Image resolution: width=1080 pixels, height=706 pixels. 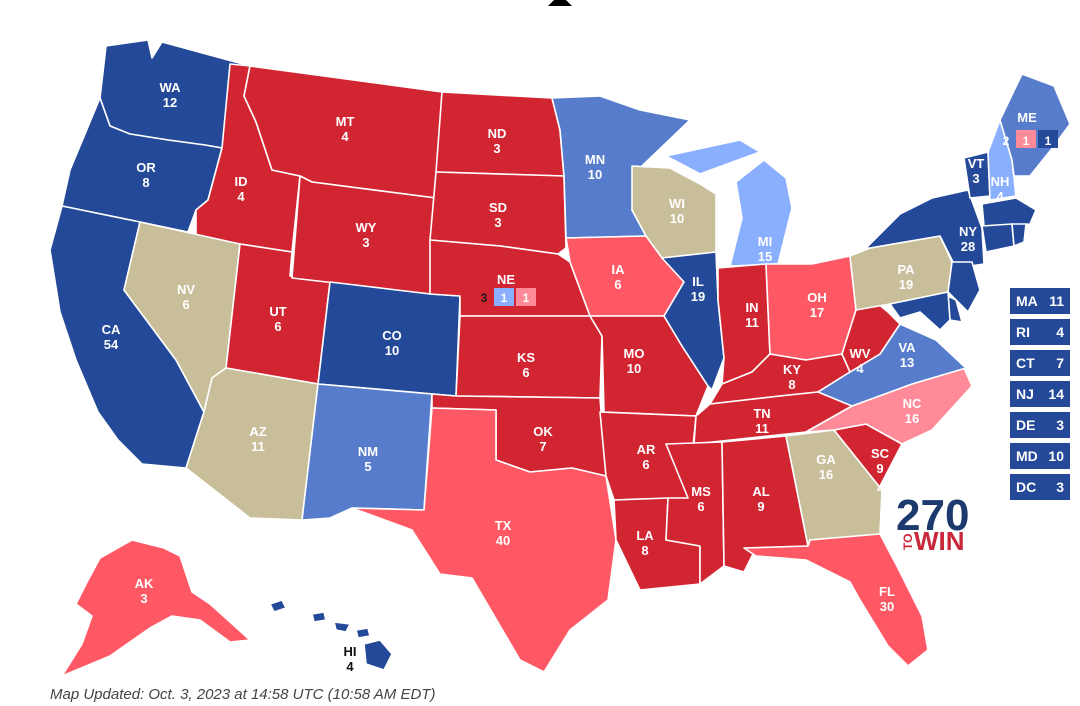 I want to click on ne-district-1-ev: 1, so click(x=504, y=298).